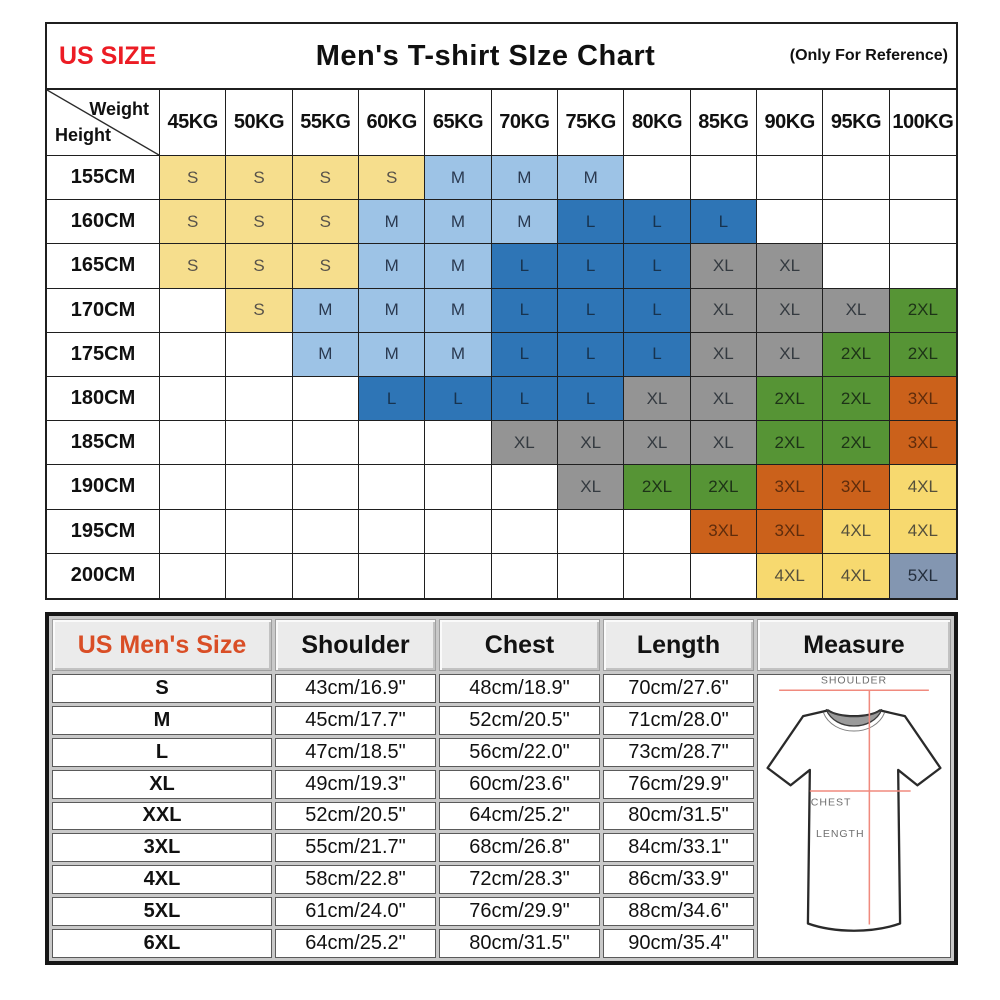 The image size is (1000, 1000). What do you see at coordinates (524, 443) in the screenshot?
I see `size-cell-185cm-70kg: XL` at bounding box center [524, 443].